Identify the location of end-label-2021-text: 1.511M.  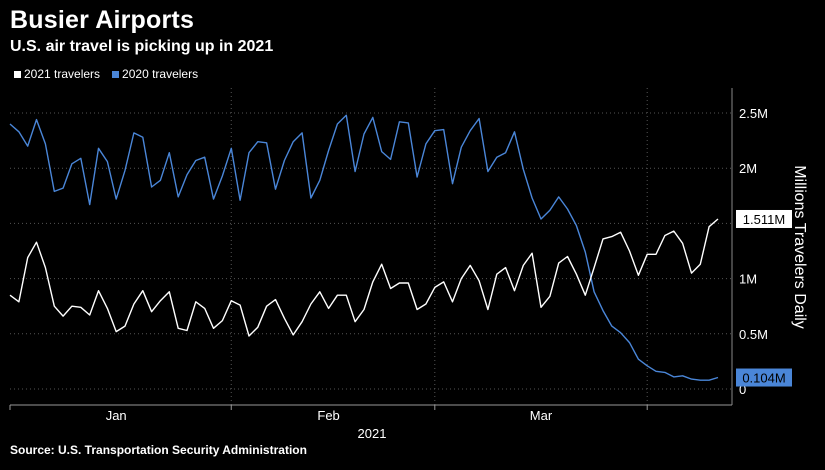
(764, 219).